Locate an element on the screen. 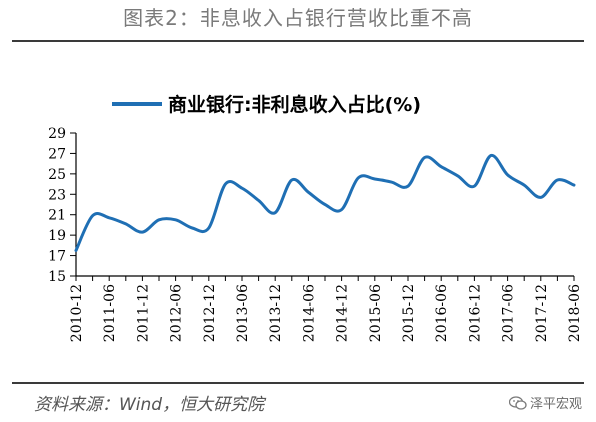 The width and height of the screenshot is (596, 422). wechat-icon is located at coordinates (517, 402).